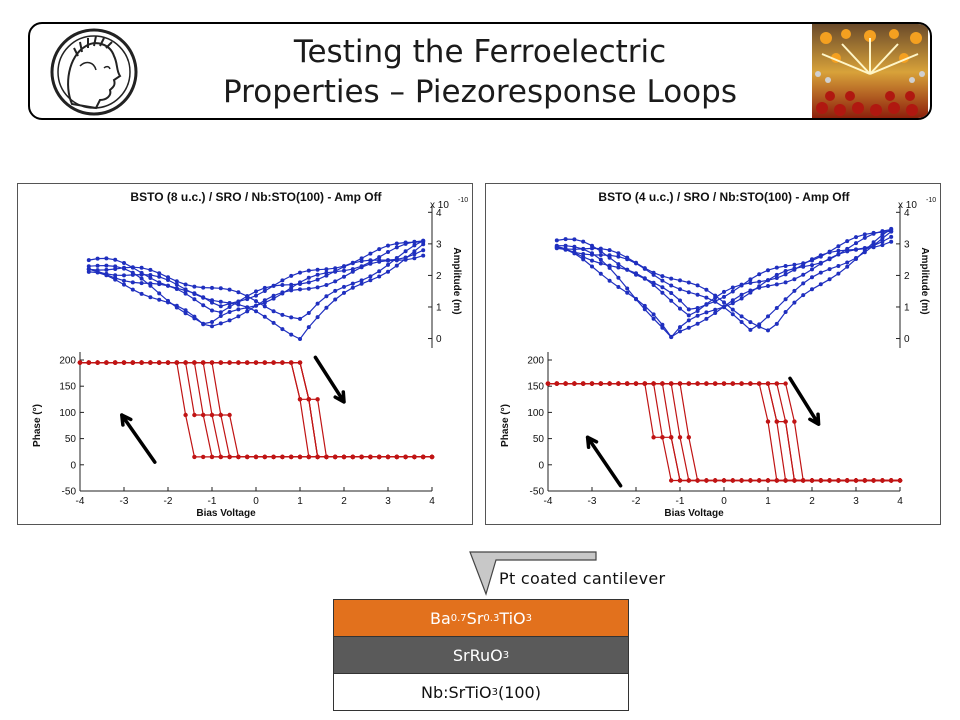 The width and height of the screenshot is (960, 720). What do you see at coordinates (907, 213) in the screenshot?
I see `amplitude-y-tick-label: 4` at bounding box center [907, 213].